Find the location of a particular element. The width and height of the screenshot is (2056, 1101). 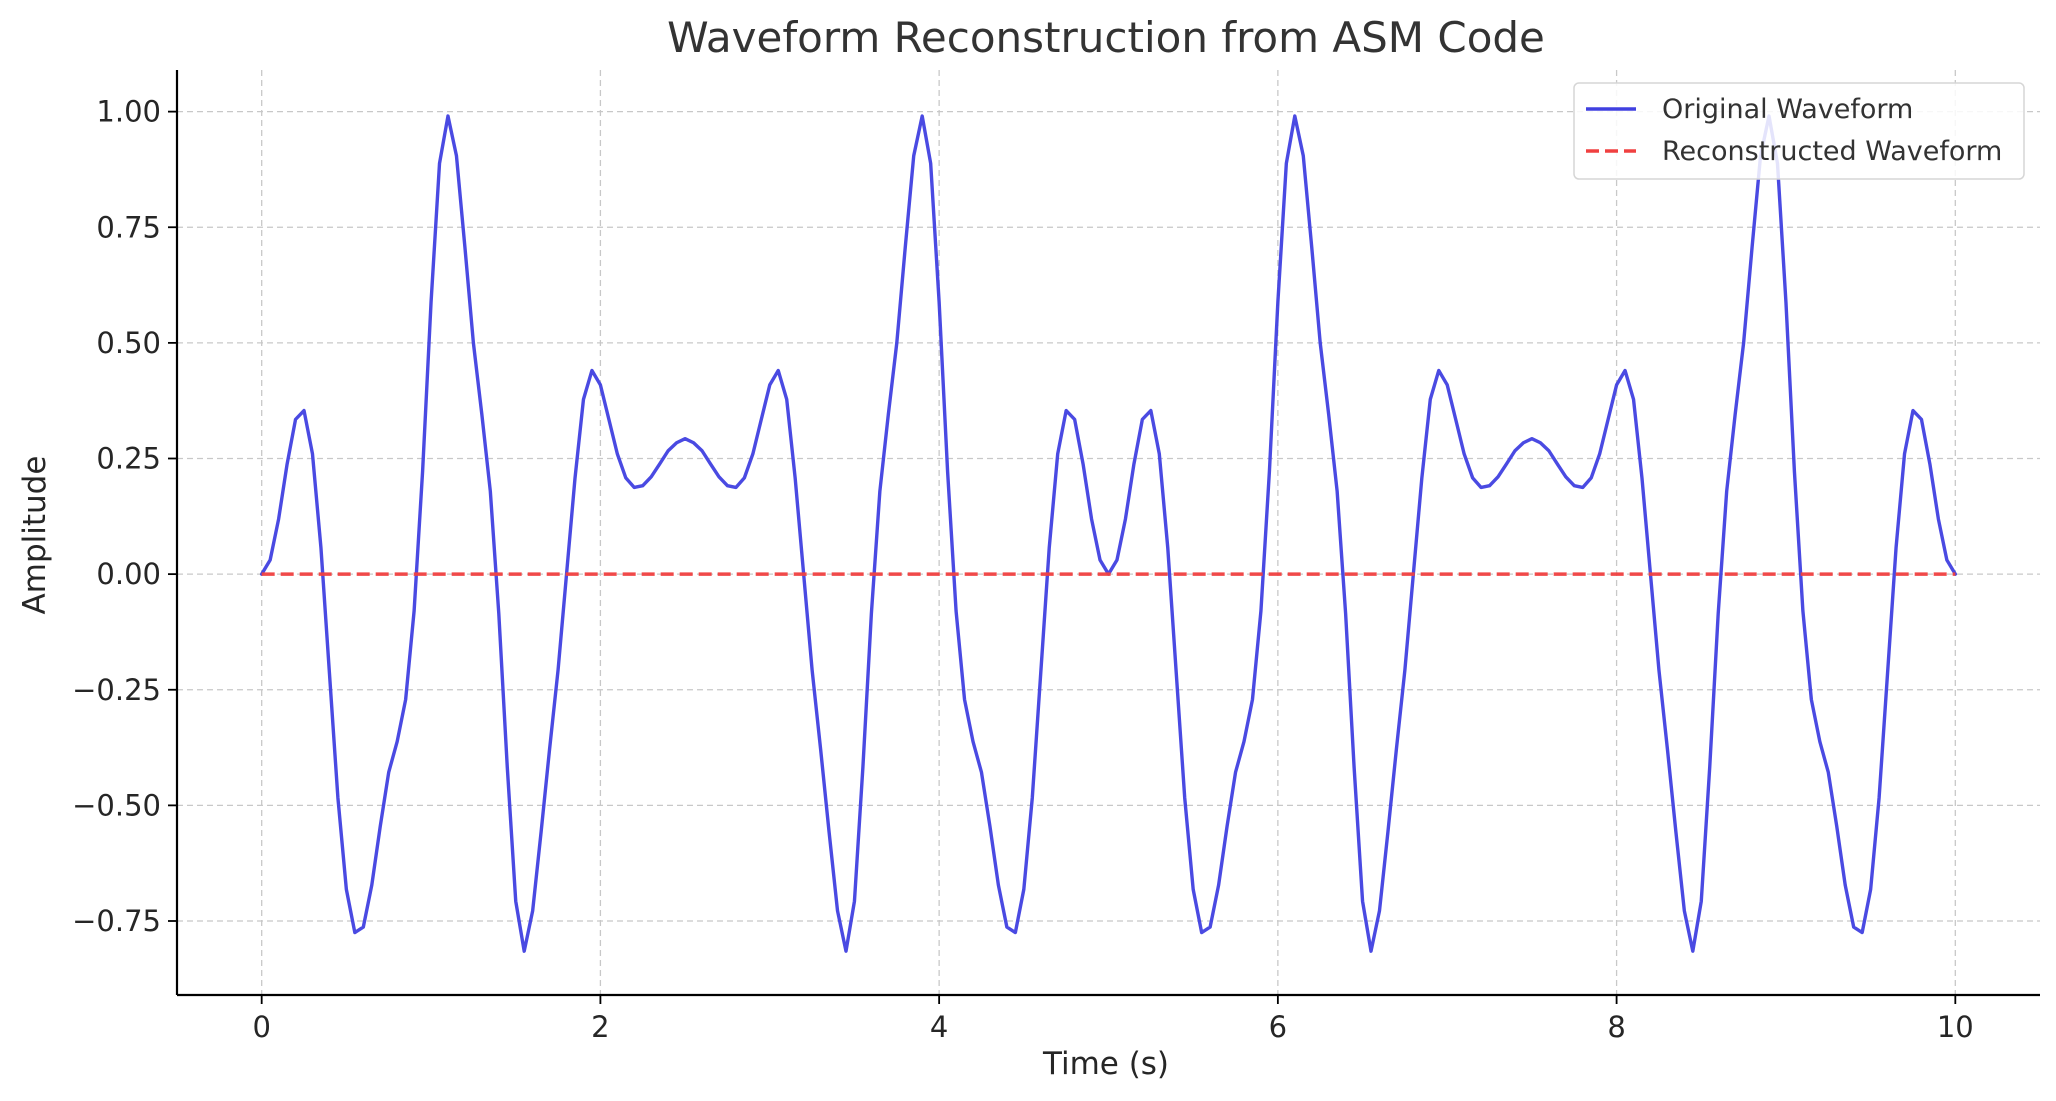

legend-box is located at coordinates (1799, 131).